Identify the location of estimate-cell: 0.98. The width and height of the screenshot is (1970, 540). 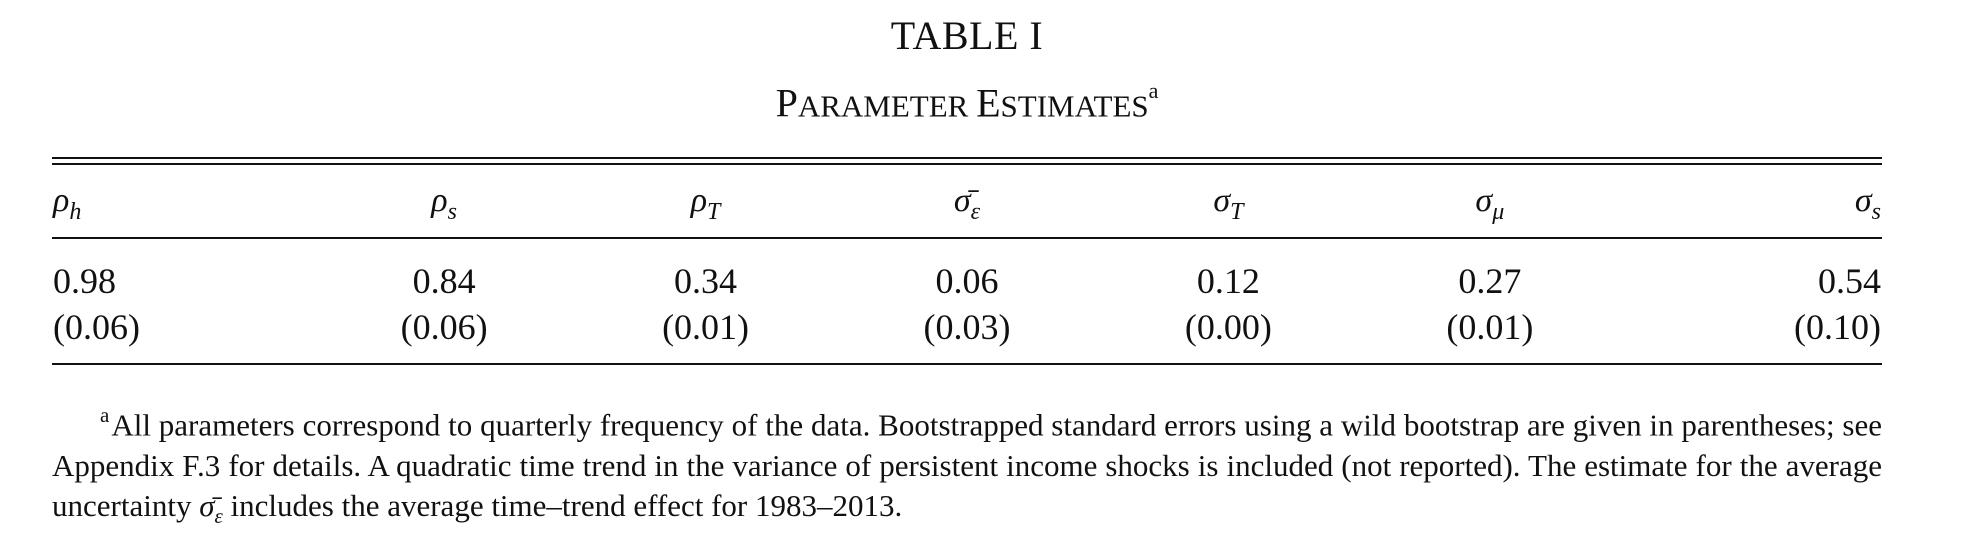
(84, 281).